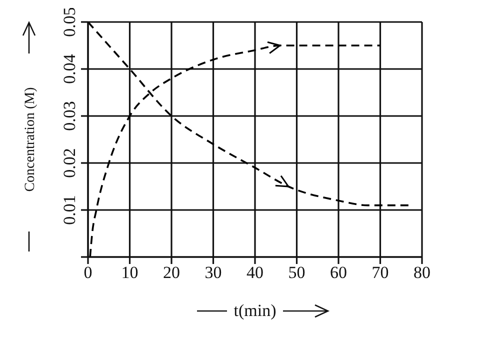 This screenshot has width=500, height=337. I want to click on x-tick-label: 40, so click(255, 272).